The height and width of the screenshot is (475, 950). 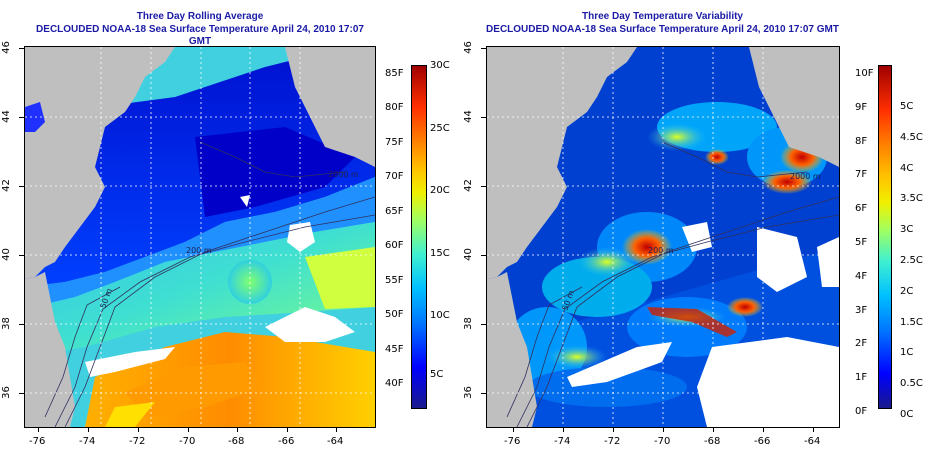 What do you see at coordinates (907, 414) in the screenshot?
I see `colorbar-c-label: 0C` at bounding box center [907, 414].